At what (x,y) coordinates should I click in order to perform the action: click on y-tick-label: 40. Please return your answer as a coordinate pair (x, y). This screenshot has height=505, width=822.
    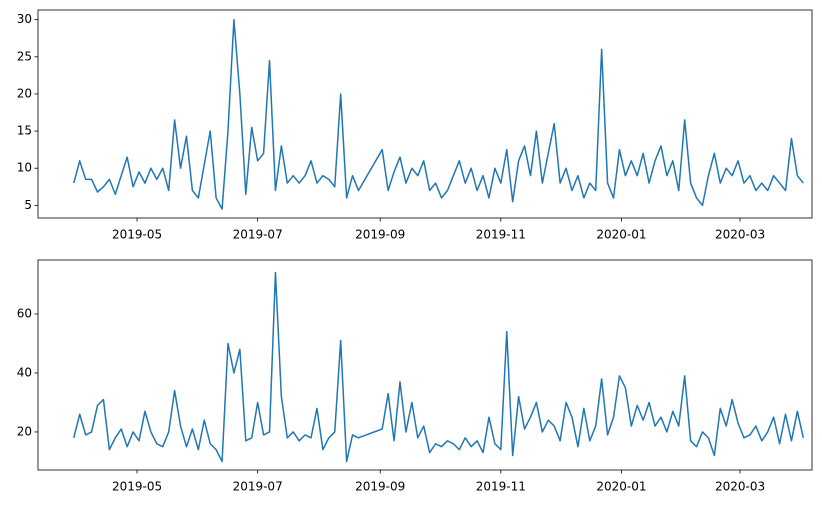
    Looking at the image, I should click on (24, 372).